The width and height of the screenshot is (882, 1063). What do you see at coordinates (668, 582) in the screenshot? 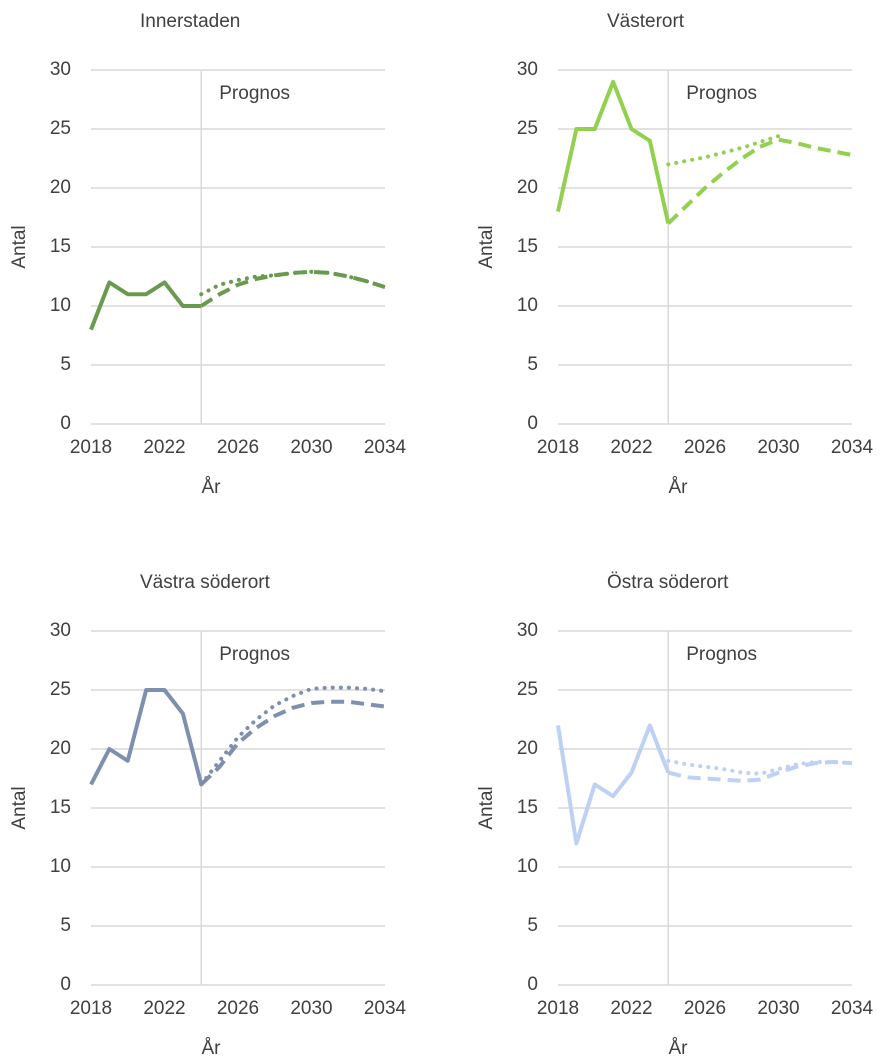
I see `chart-title: Östra söderort` at bounding box center [668, 582].